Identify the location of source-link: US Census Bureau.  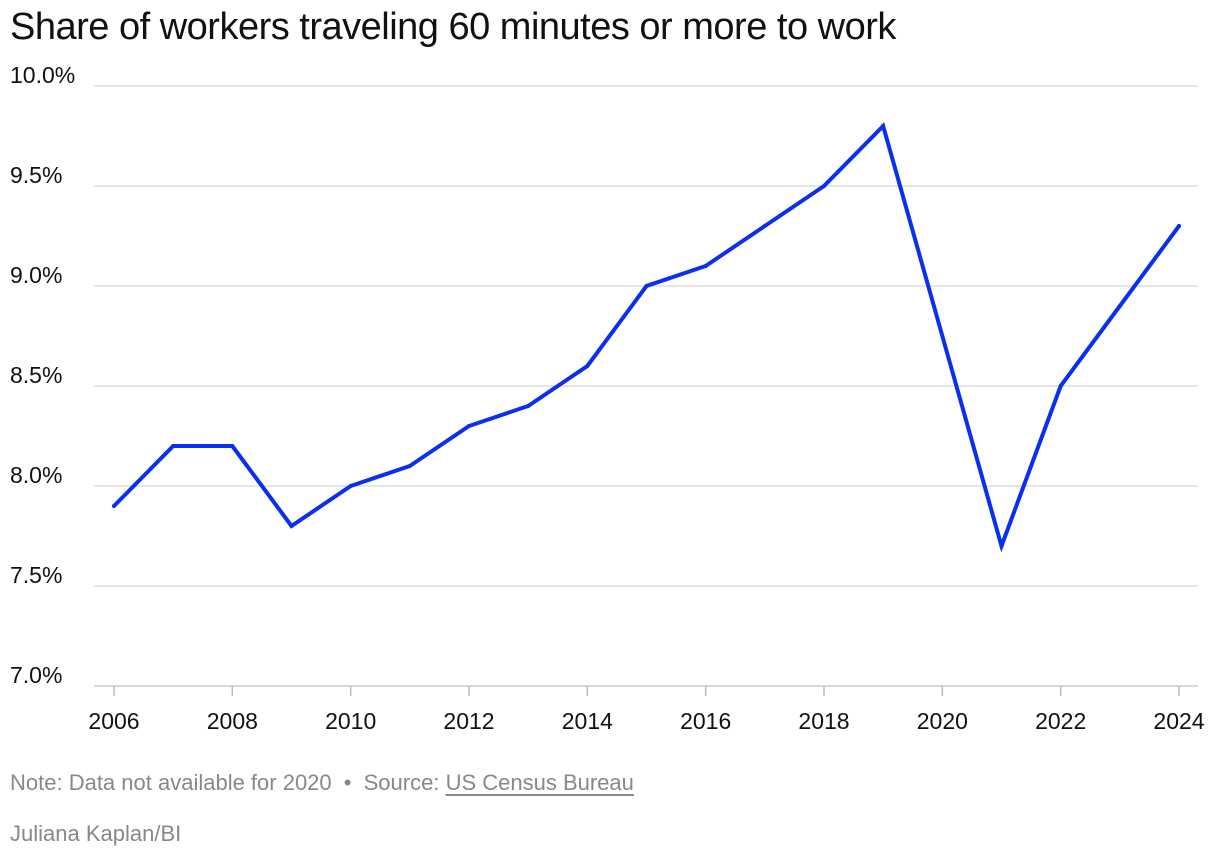
(539, 782).